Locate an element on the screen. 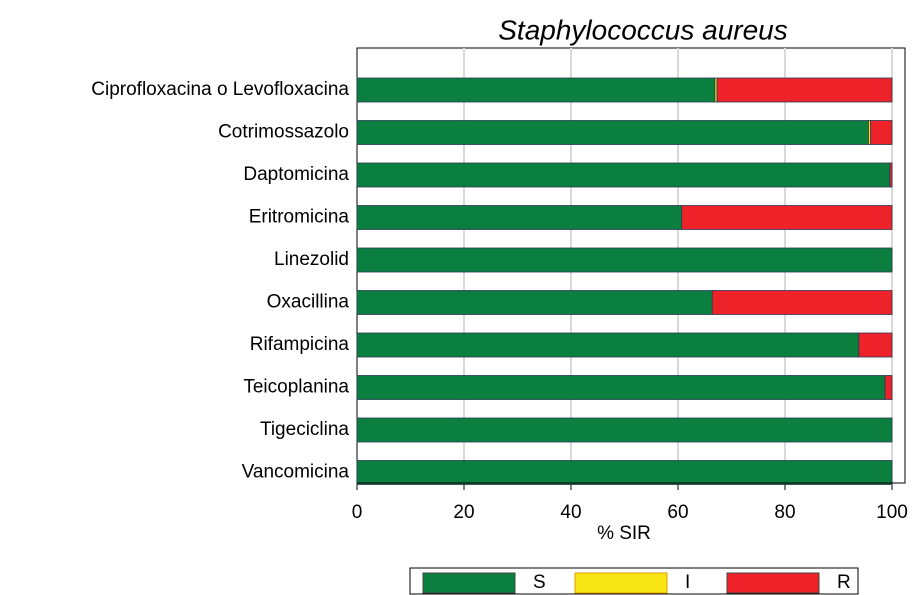 This screenshot has height=595, width=917. x-tick-label: 0 is located at coordinates (357, 512).